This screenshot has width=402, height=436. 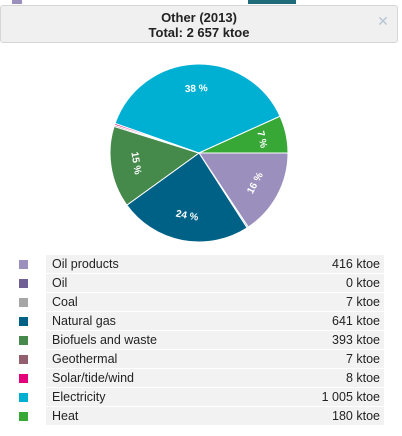 I want to click on legend-value: 180 ktoe, so click(x=320, y=416).